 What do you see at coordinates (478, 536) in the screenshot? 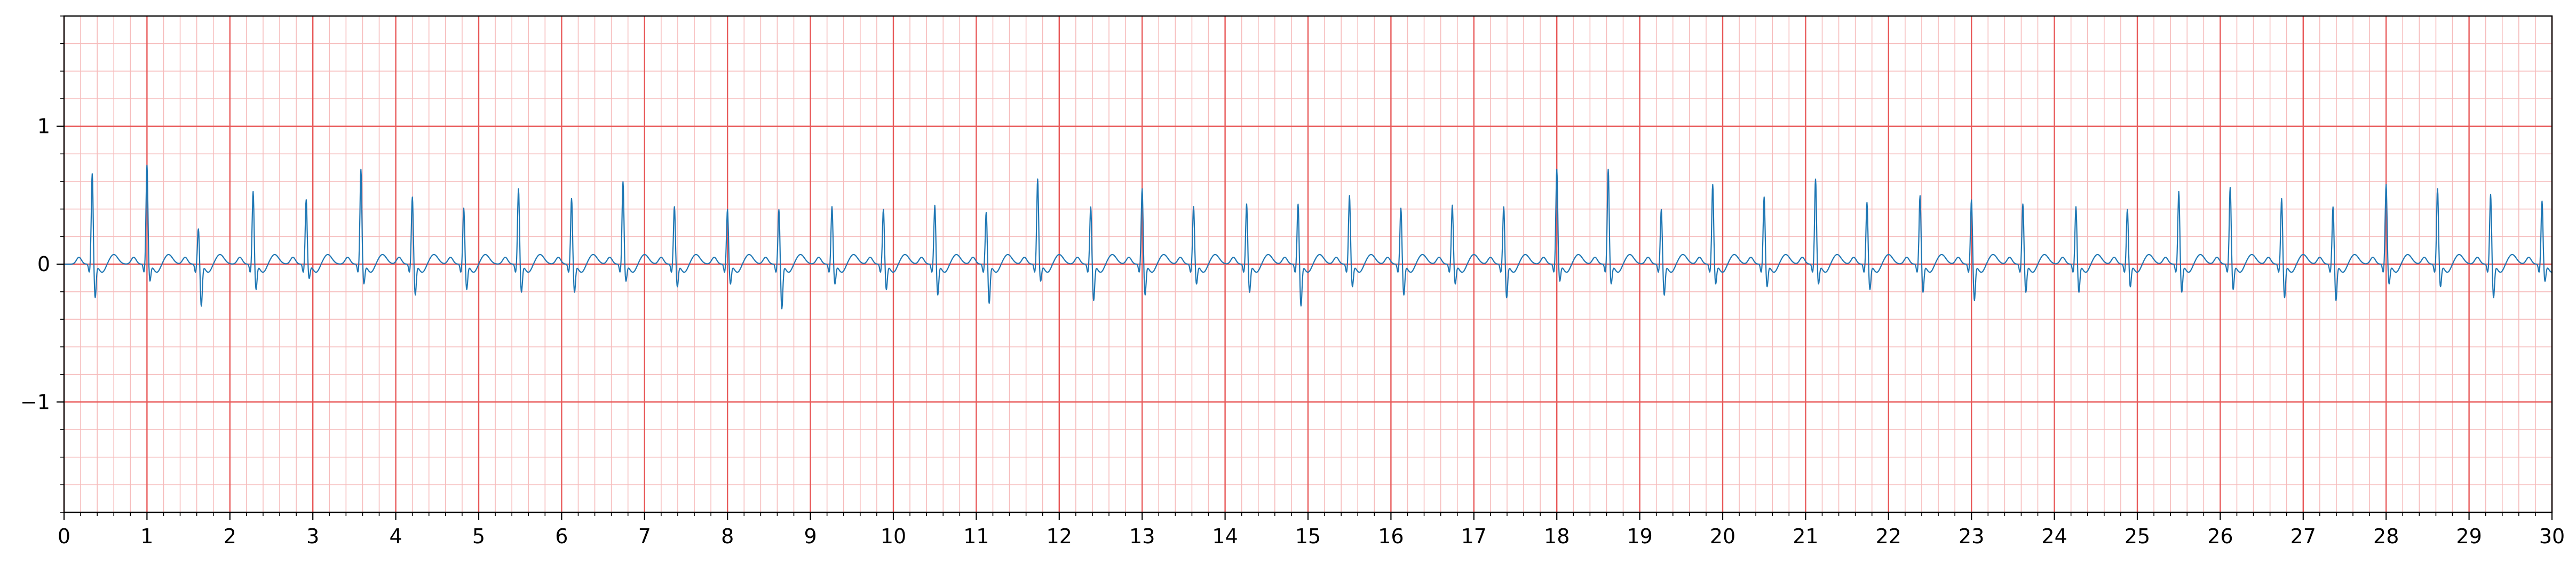
I see `x-tick-label: 5` at bounding box center [478, 536].